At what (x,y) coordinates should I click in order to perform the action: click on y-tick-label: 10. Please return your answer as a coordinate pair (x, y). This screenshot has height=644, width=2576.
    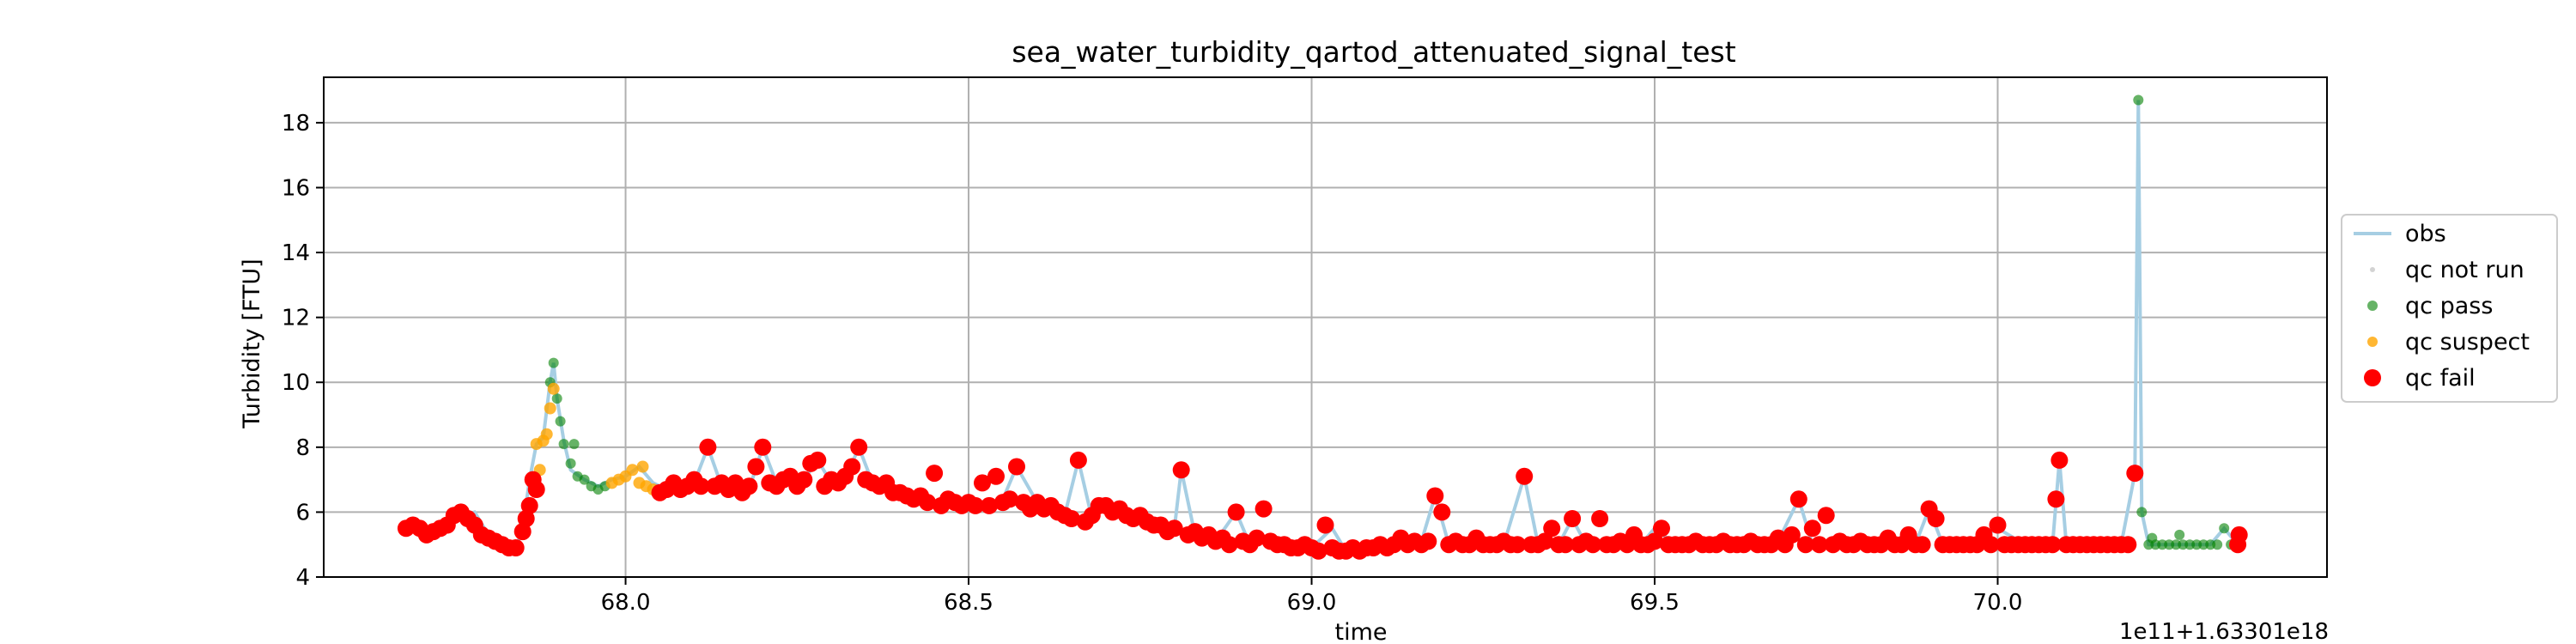
    Looking at the image, I should click on (296, 383).